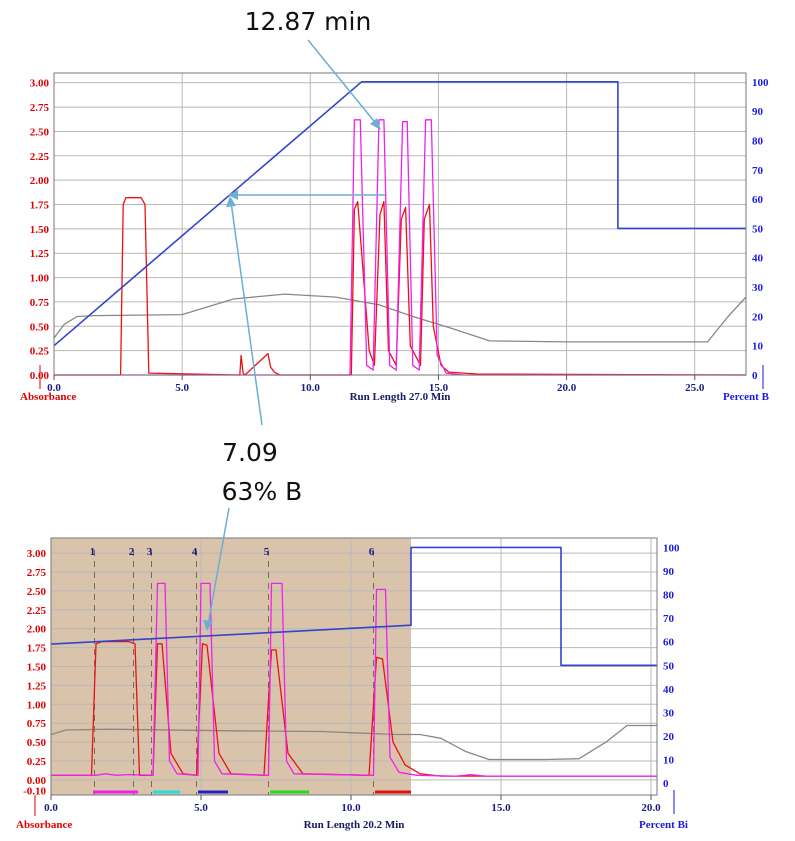 Image resolution: width=795 pixels, height=841 pixels. I want to click on y-left-tick-label: 0.00, so click(37, 781).